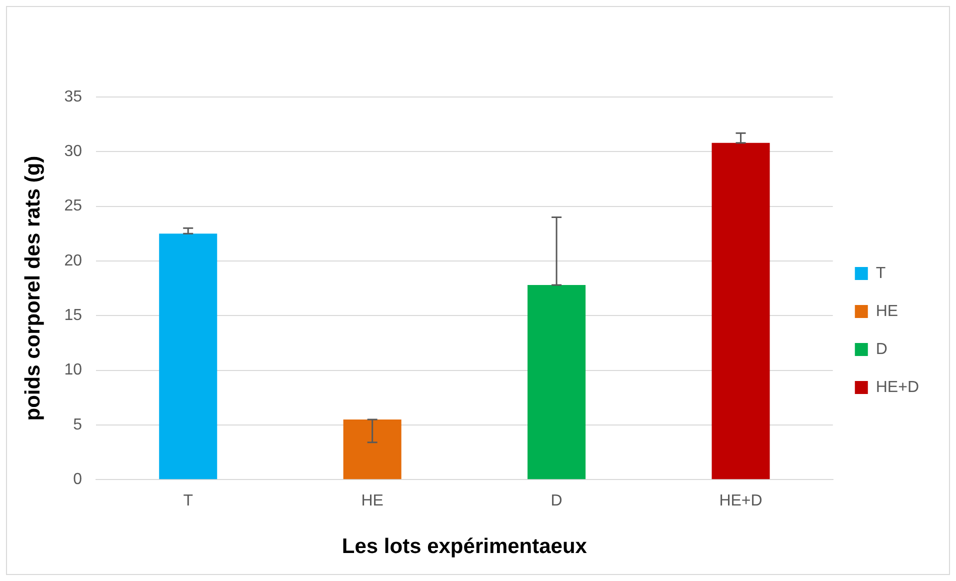 Image resolution: width=956 pixels, height=581 pixels. What do you see at coordinates (882, 349) in the screenshot?
I see `legend-label: D` at bounding box center [882, 349].